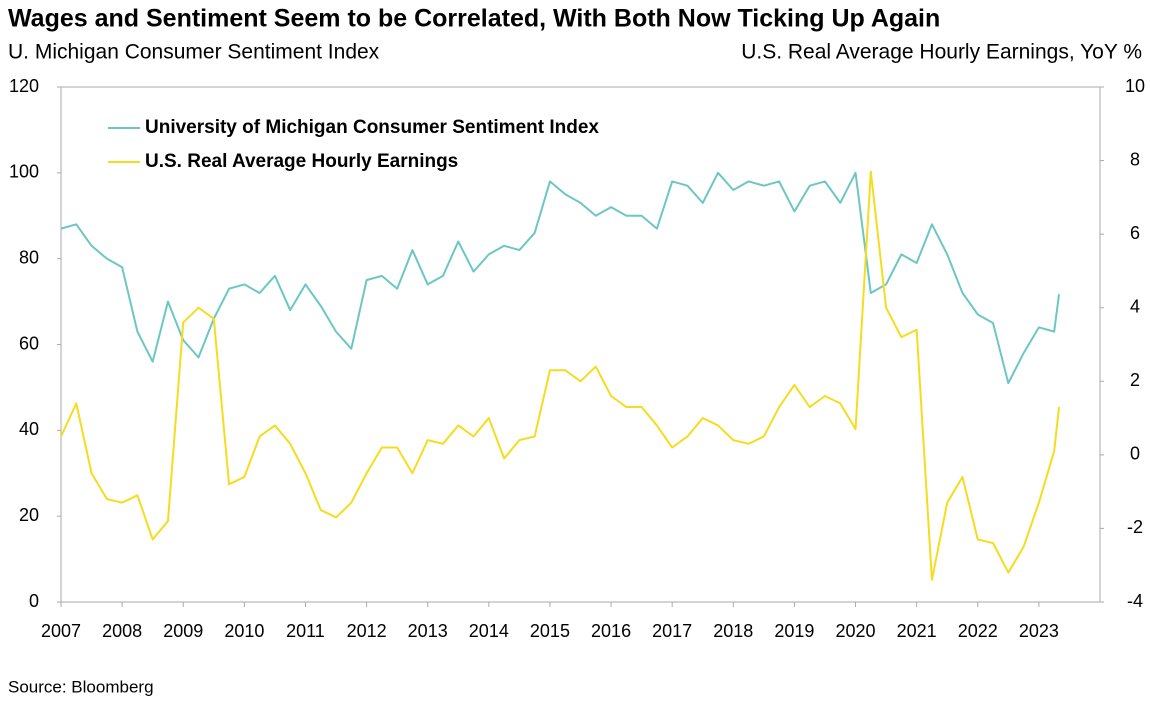 The height and width of the screenshot is (708, 1150). Describe the element at coordinates (611, 631) in the screenshot. I see `x-tick-label: 2016` at that location.